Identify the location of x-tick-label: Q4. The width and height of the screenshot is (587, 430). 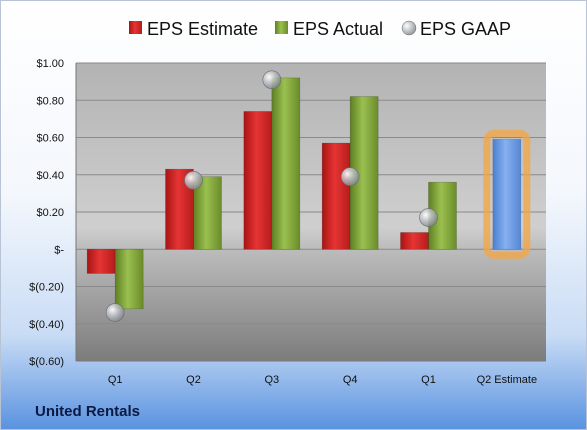
(350, 380).